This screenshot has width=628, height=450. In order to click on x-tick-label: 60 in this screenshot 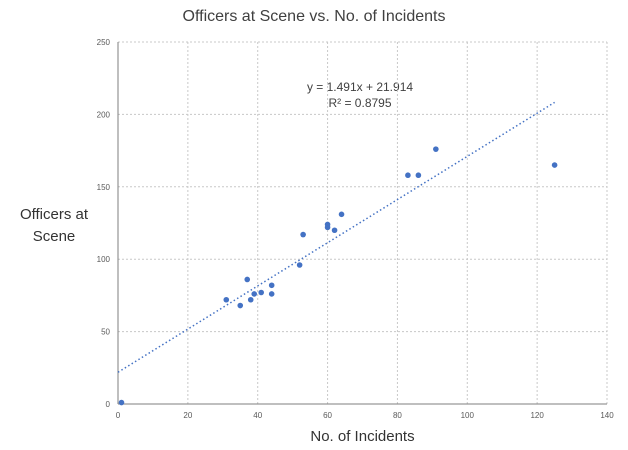, I will do `click(327, 415)`.